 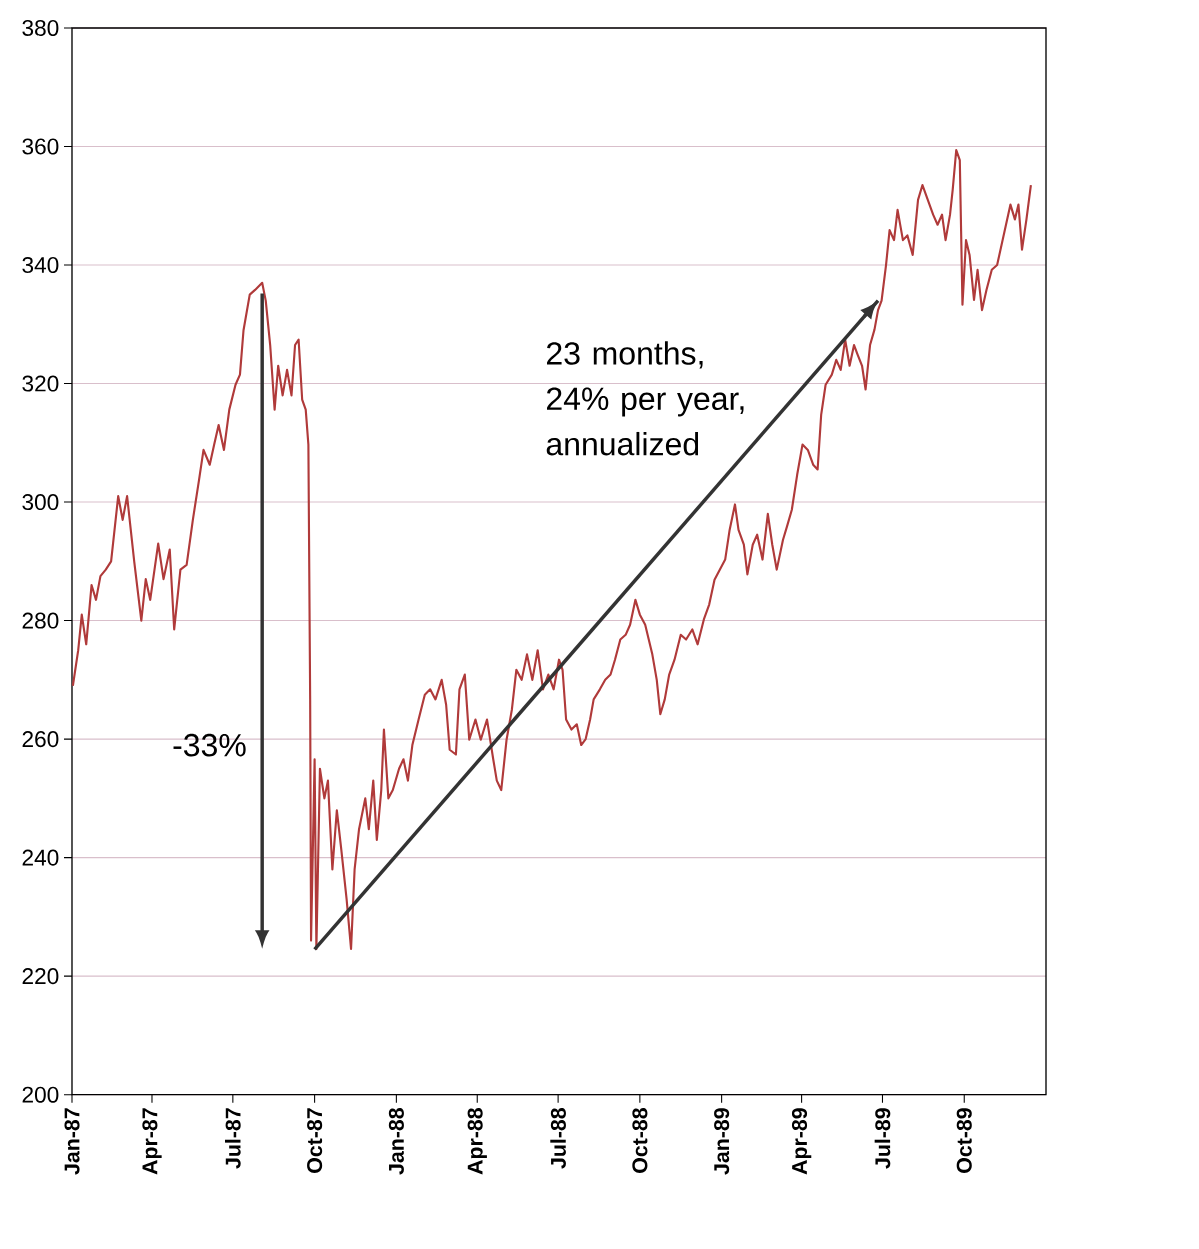 I want to click on y-tick-label: 280, so click(x=40, y=620).